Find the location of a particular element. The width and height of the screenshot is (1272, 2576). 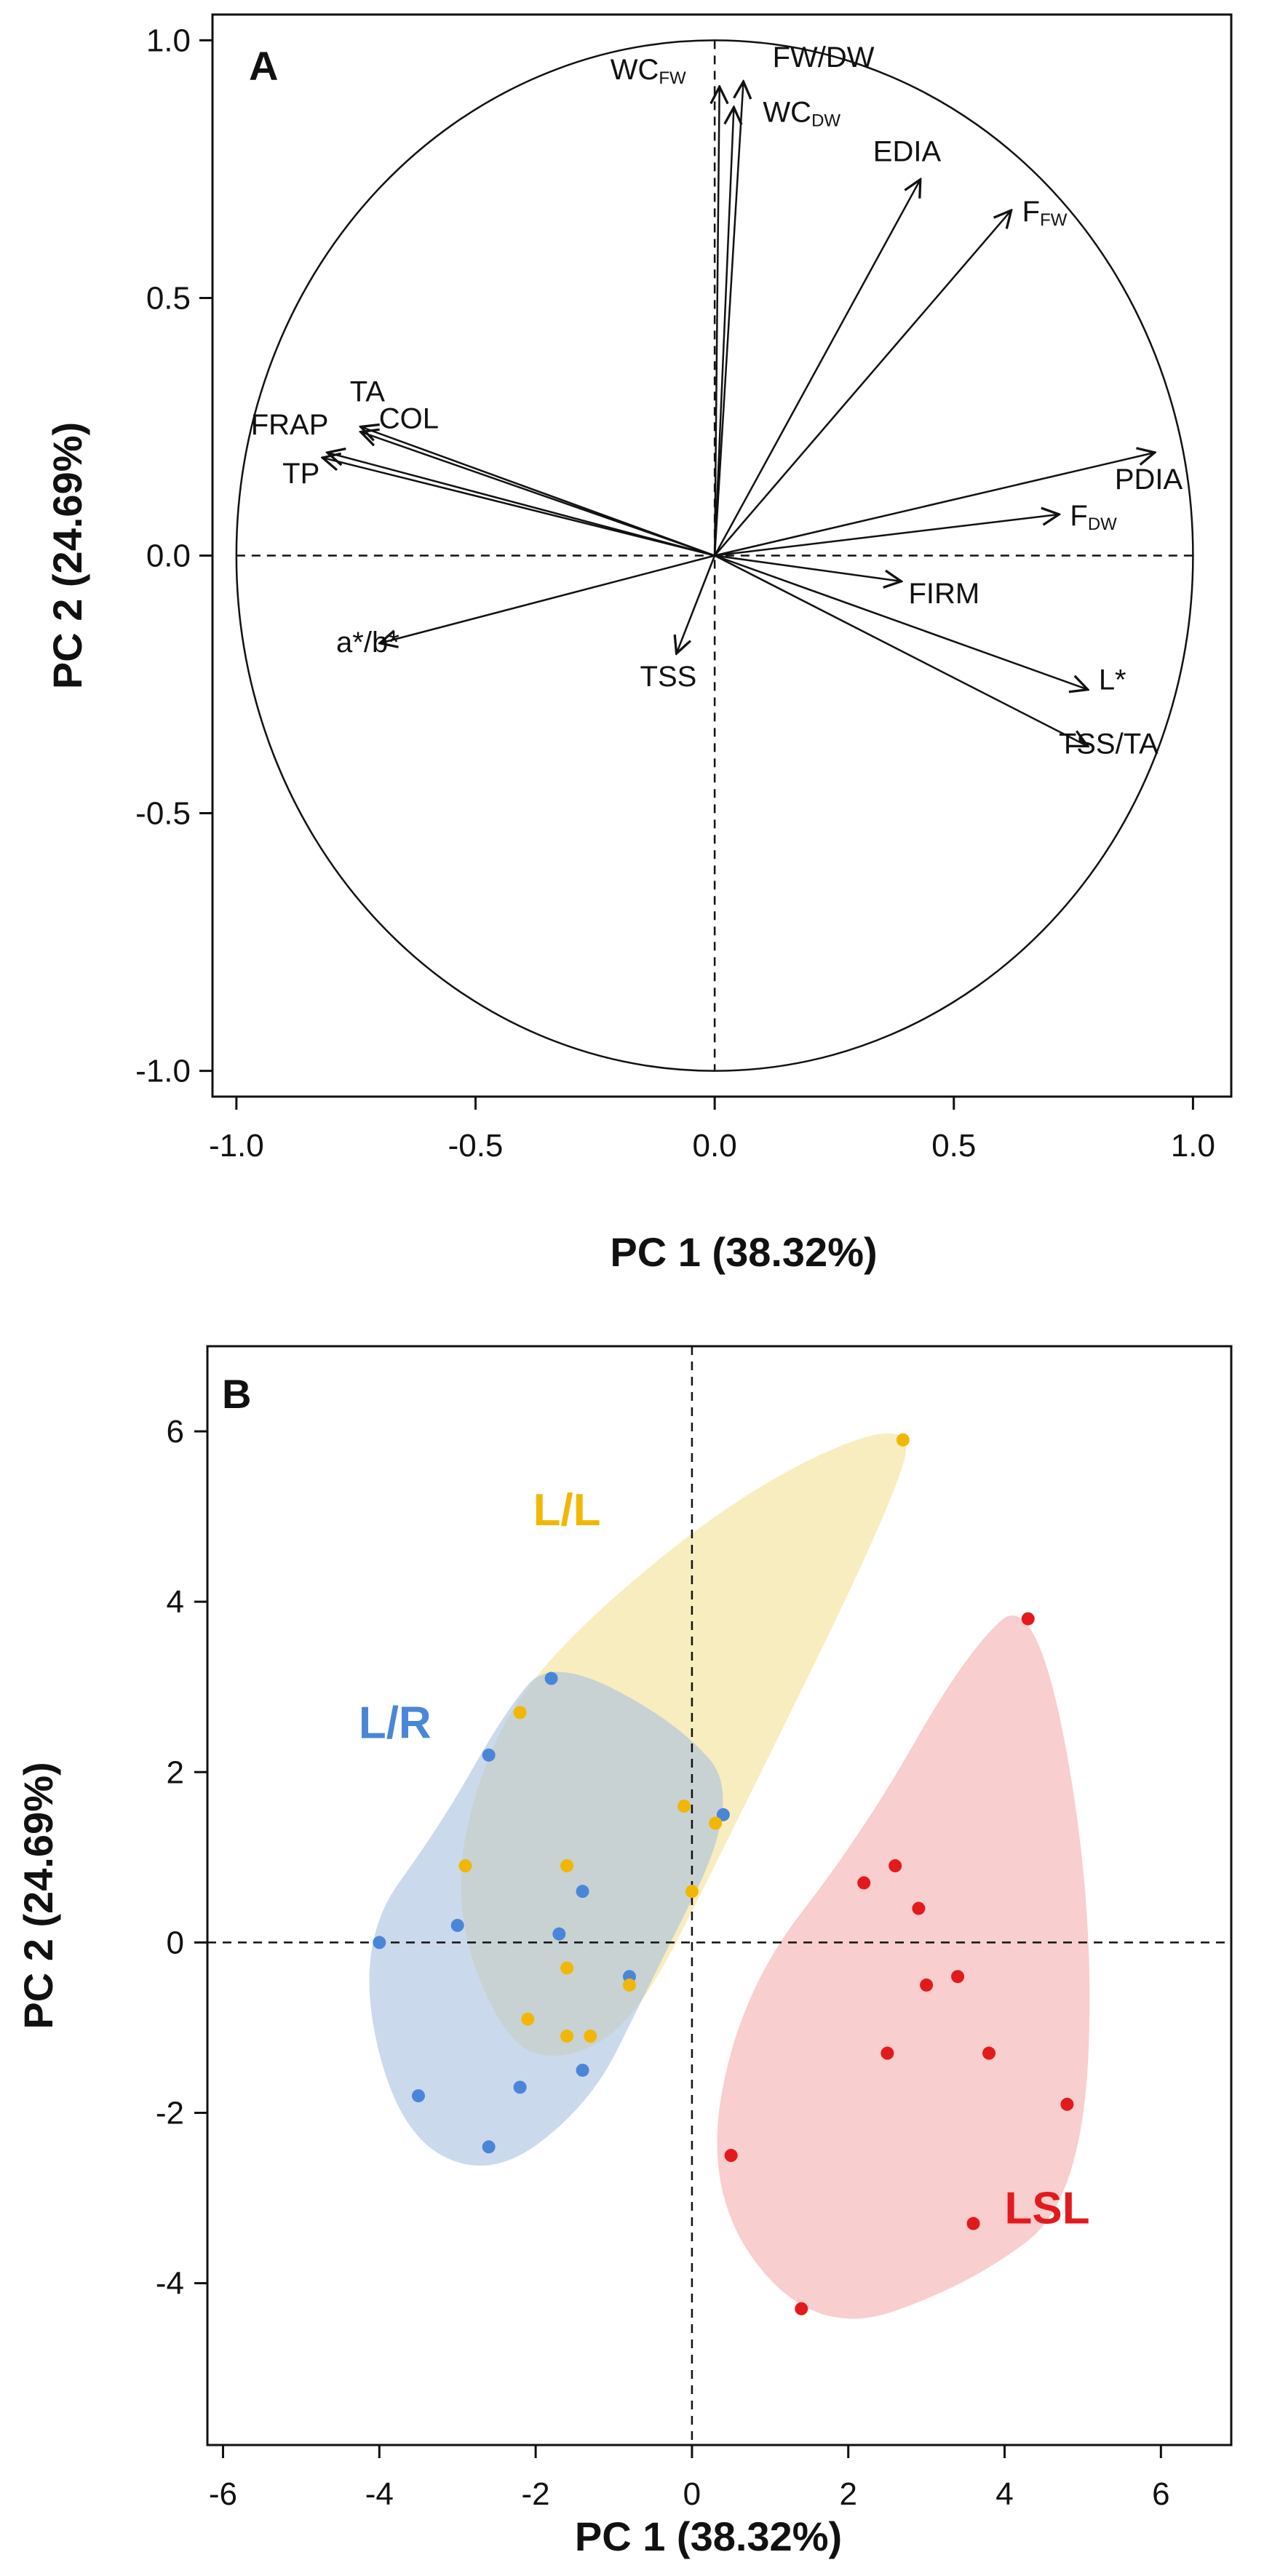

y-tick-label: -2 is located at coordinates (170, 2113).